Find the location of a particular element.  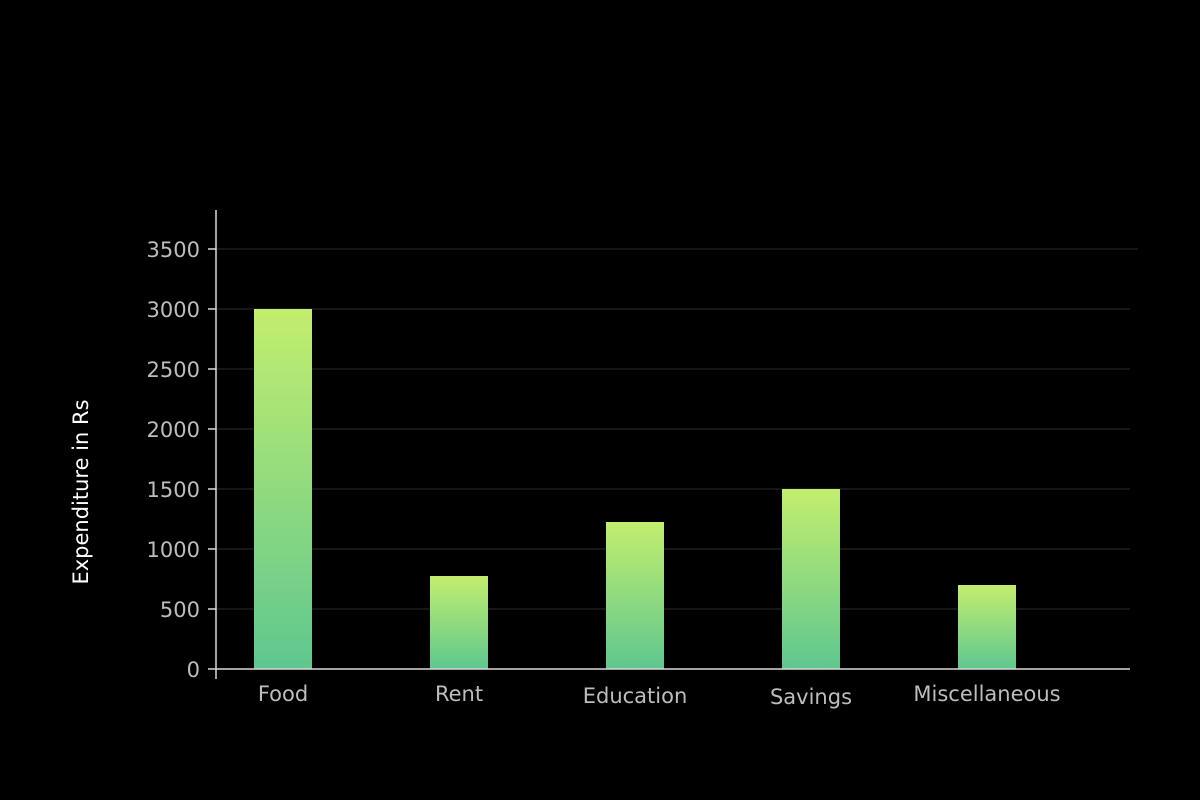

y-axis-title: Expenditure in Rs is located at coordinates (81, 491).